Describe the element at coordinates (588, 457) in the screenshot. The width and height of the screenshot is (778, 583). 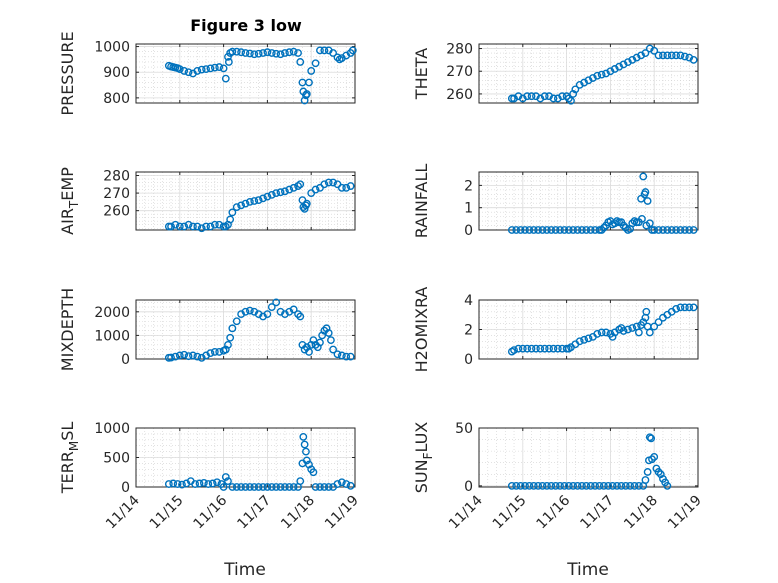
I see `axes-box` at that location.